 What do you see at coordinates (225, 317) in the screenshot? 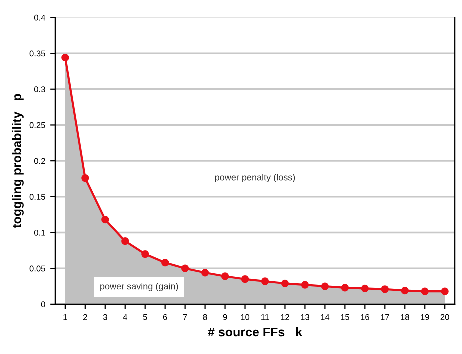
I see `x-tick-label: 9` at bounding box center [225, 317].